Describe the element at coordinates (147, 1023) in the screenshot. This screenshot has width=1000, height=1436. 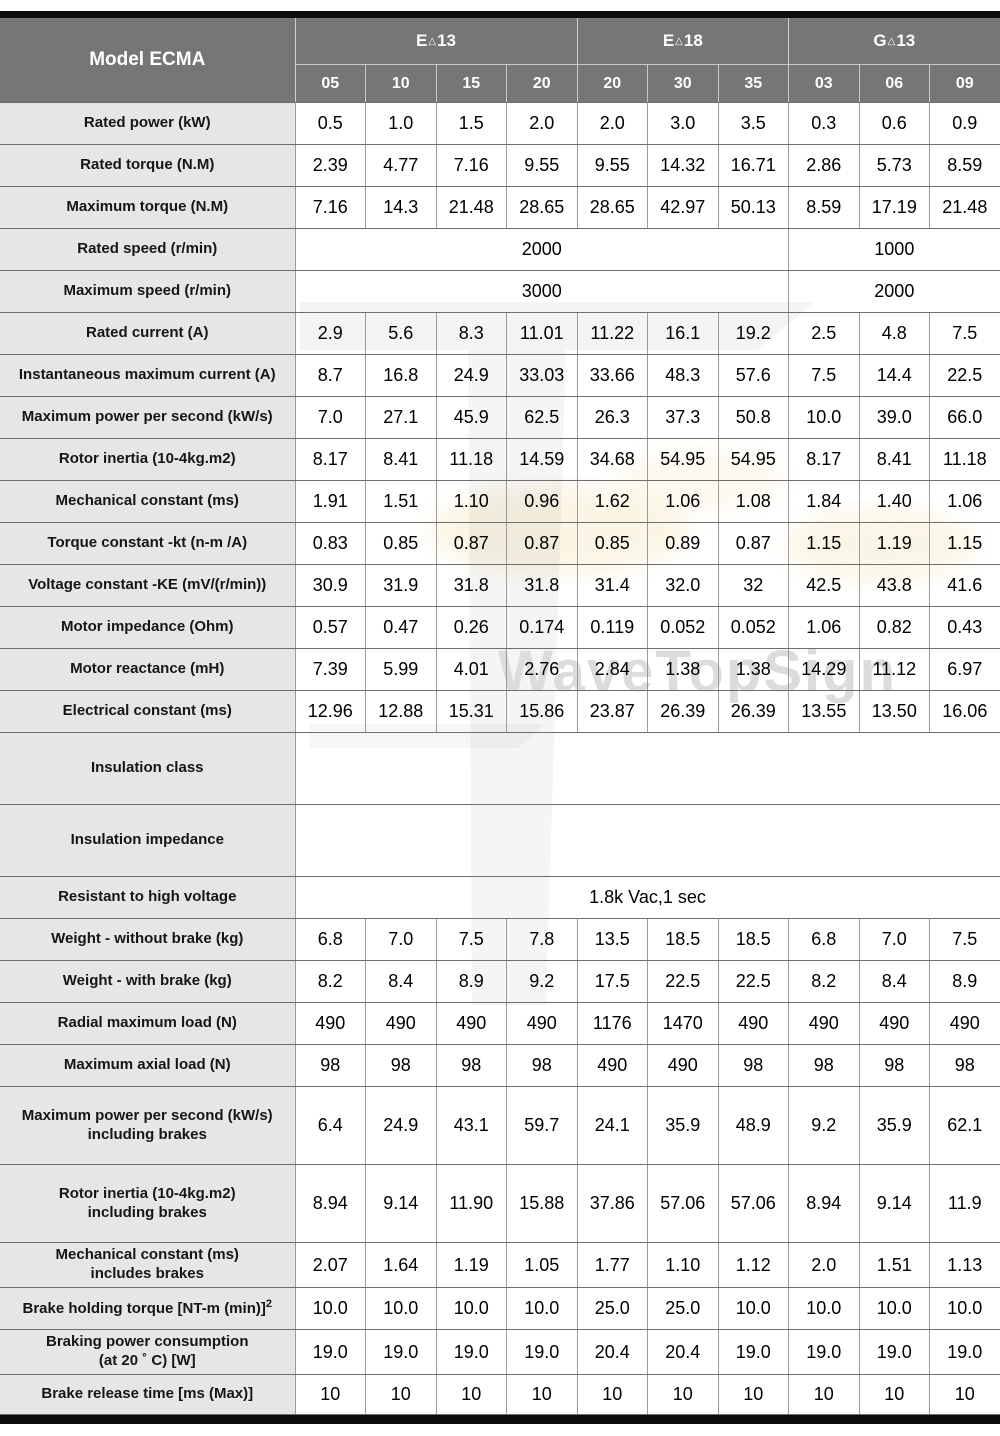
I see `spec-label-line: Radial maximum load (N)` at that location.